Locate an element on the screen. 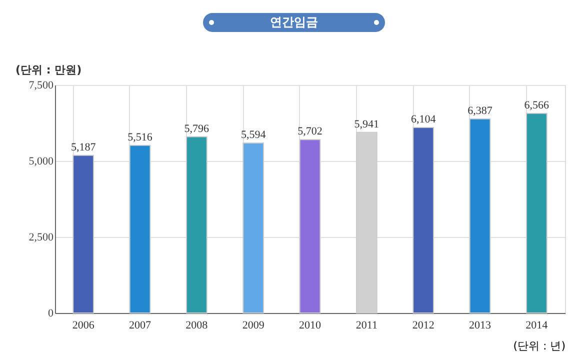 The image size is (580, 360). x-tick-label: 2006 is located at coordinates (83, 326).